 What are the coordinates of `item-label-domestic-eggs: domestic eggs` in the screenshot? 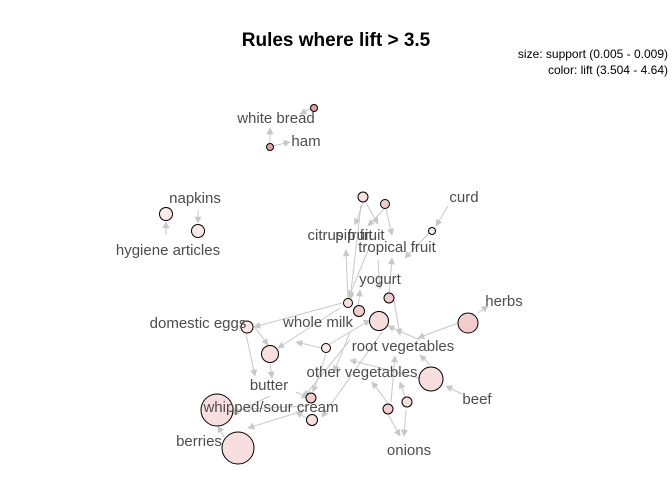 It's located at (198, 323).